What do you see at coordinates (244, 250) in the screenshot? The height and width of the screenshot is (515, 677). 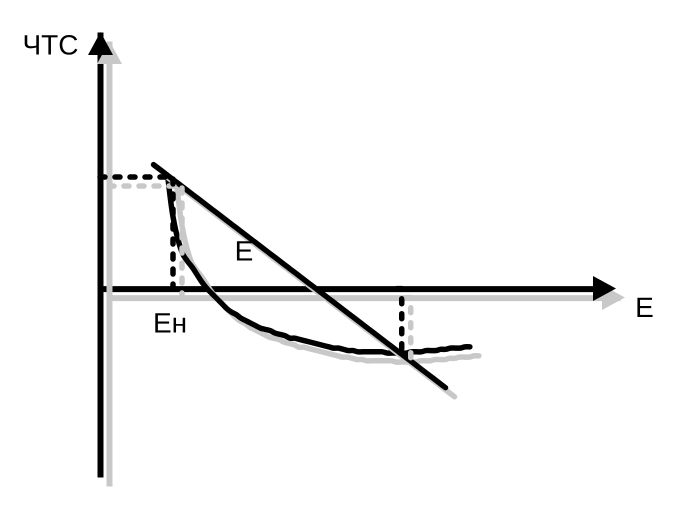 I see `series-label: E` at bounding box center [244, 250].